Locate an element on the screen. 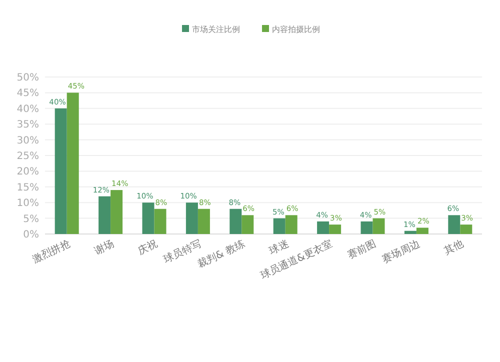 The image size is (500, 362). y-tick-label: 40% is located at coordinates (27, 109).